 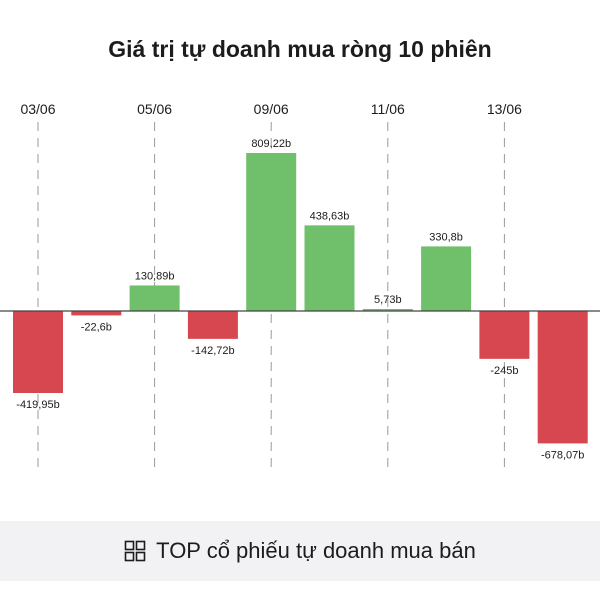 I want to click on data-label: 5,73b, so click(x=388, y=300).